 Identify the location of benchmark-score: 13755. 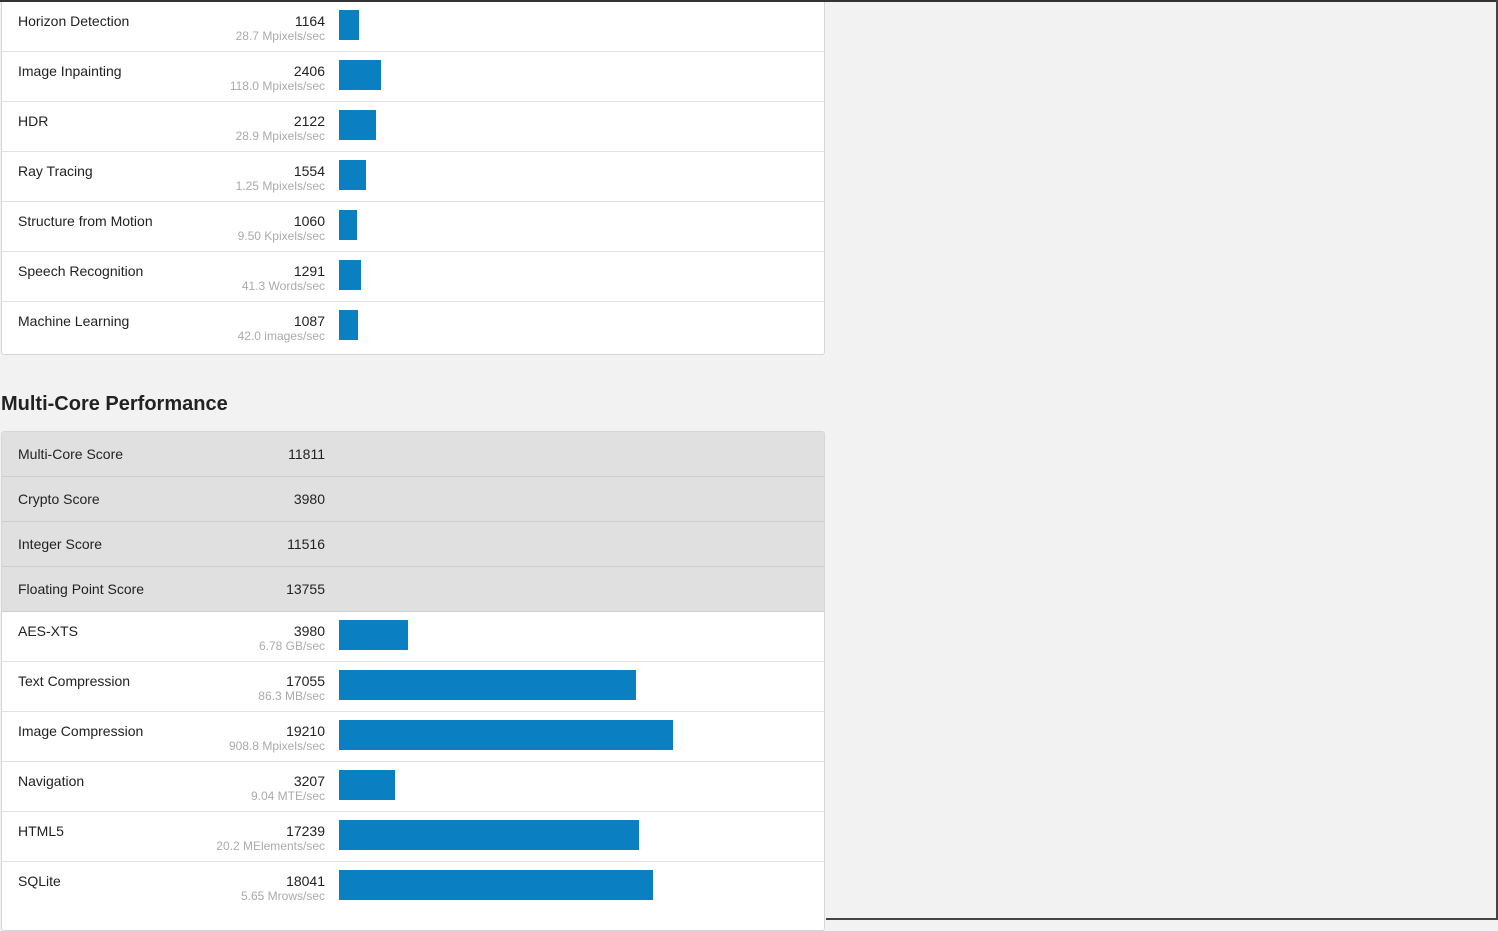
(305, 589).